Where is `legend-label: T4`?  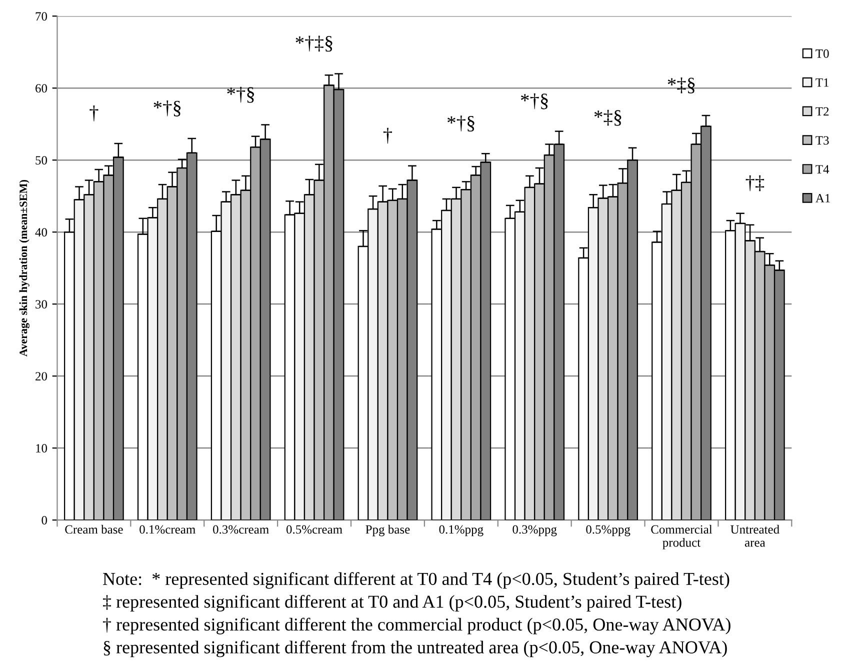
legend-label: T4 is located at coordinates (823, 169).